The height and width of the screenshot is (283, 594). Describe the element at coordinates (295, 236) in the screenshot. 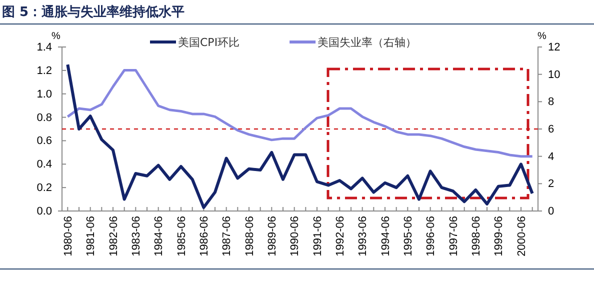

I see `x-tick-label: 1990-06` at that location.